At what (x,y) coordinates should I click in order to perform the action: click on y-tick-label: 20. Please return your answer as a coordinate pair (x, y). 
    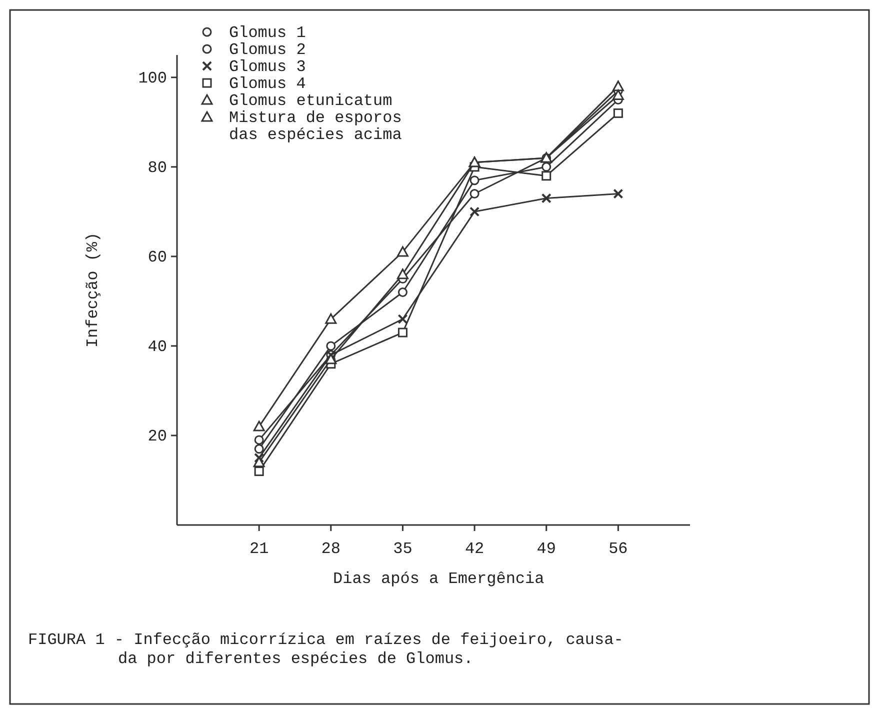
    Looking at the image, I should click on (157, 436).